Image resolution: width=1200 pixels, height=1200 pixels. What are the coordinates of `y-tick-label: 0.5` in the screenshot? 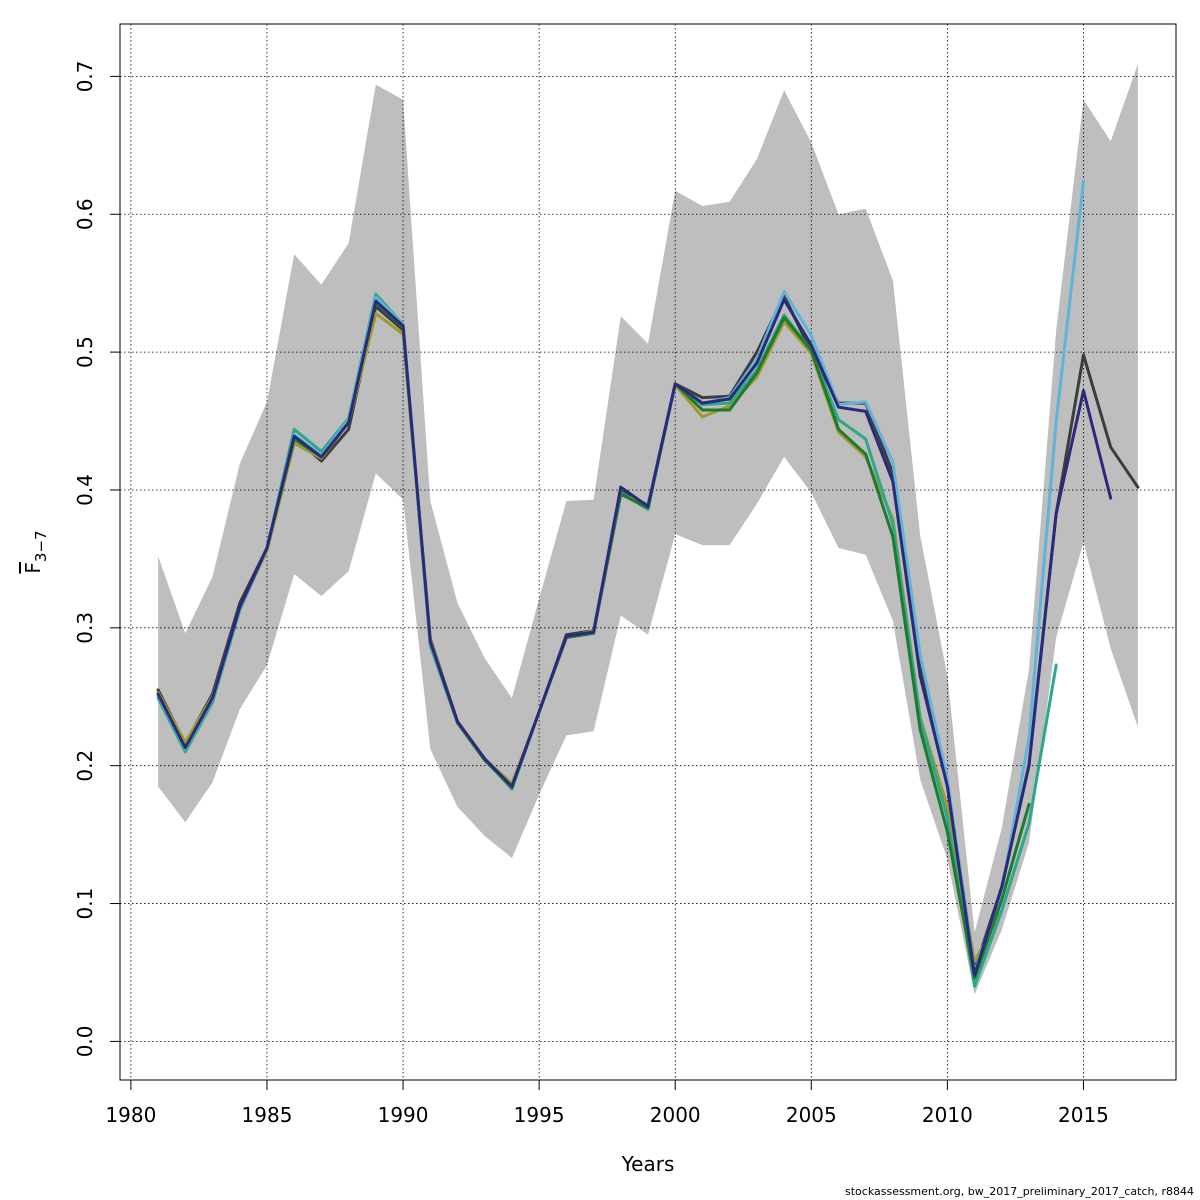 It's located at (85, 352).